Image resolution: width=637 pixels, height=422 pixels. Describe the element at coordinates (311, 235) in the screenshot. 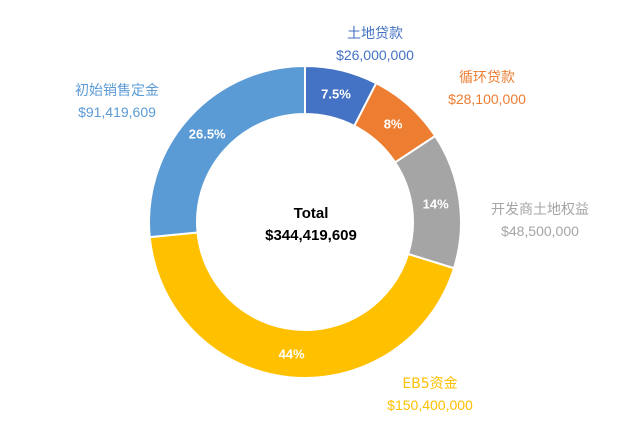

I see `center-total-value: $344,419,609` at that location.